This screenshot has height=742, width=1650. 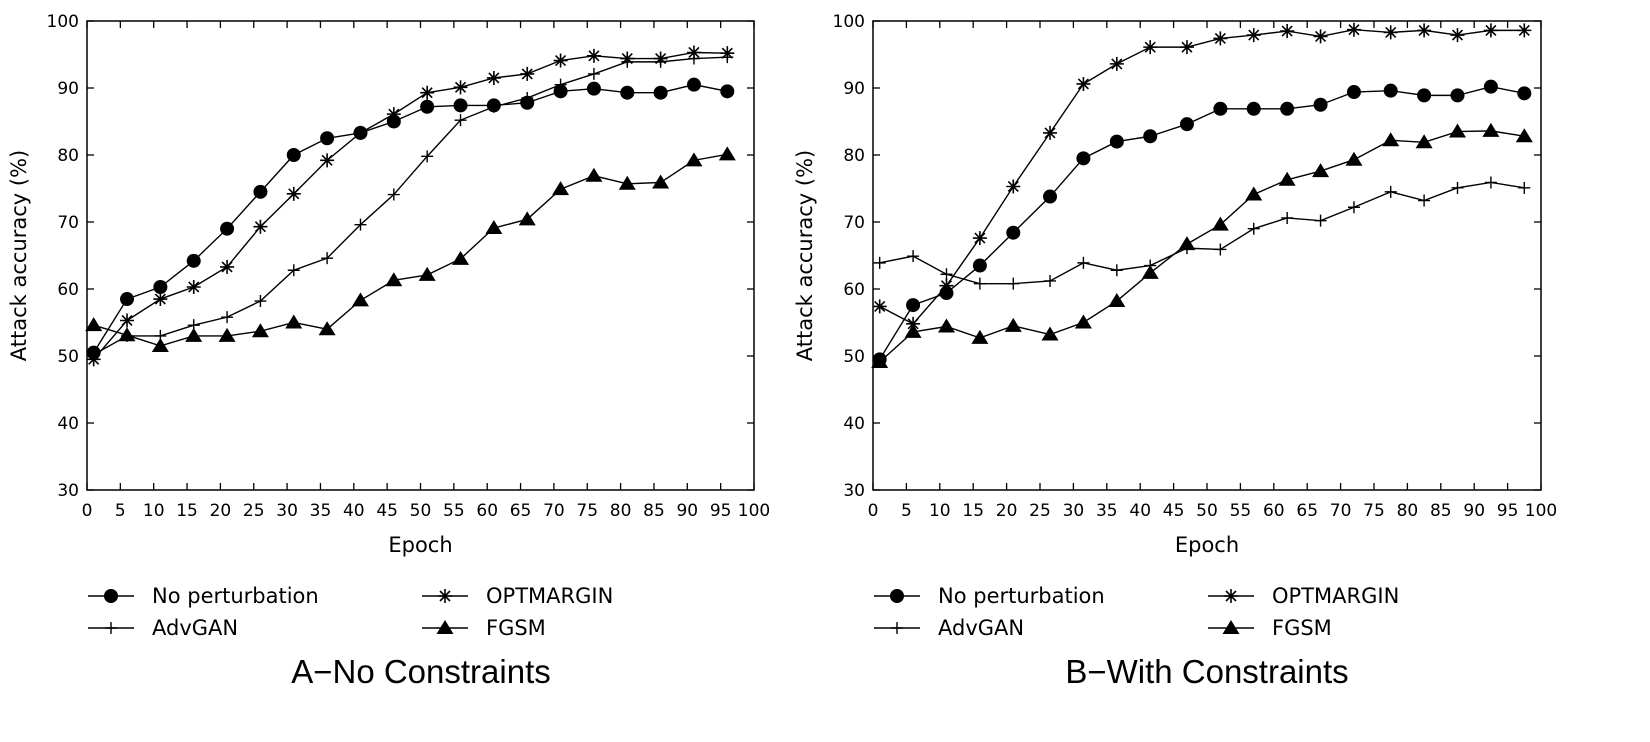 I want to click on x-tick-label: 30, so click(x=1074, y=511).